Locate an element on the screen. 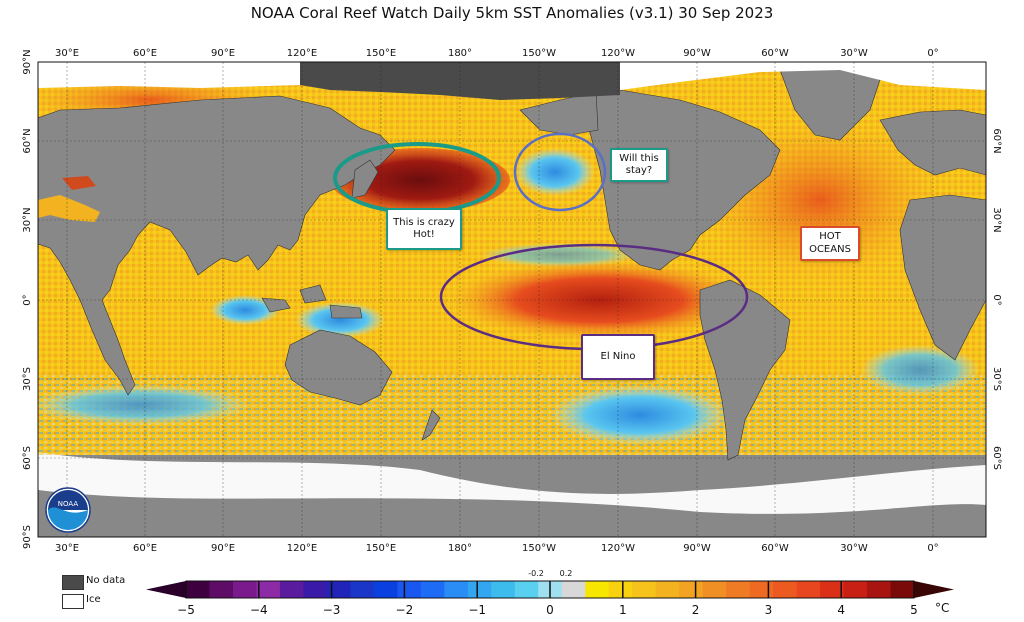 The height and width of the screenshot is (622, 1024). lat-tick-left: 90°S is located at coordinates (27, 537).